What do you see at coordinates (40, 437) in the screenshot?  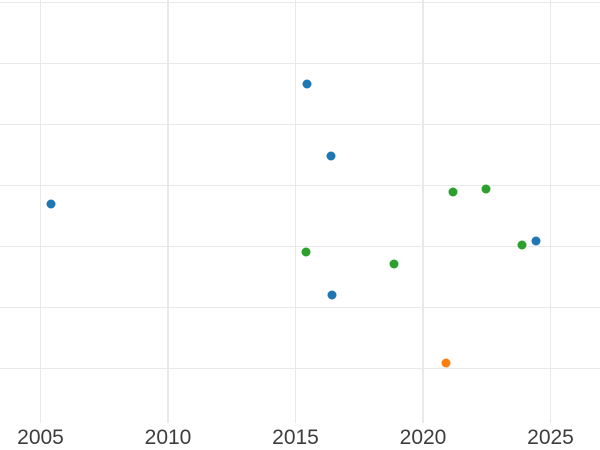 I see `x-tick-label: 2005` at bounding box center [40, 437].